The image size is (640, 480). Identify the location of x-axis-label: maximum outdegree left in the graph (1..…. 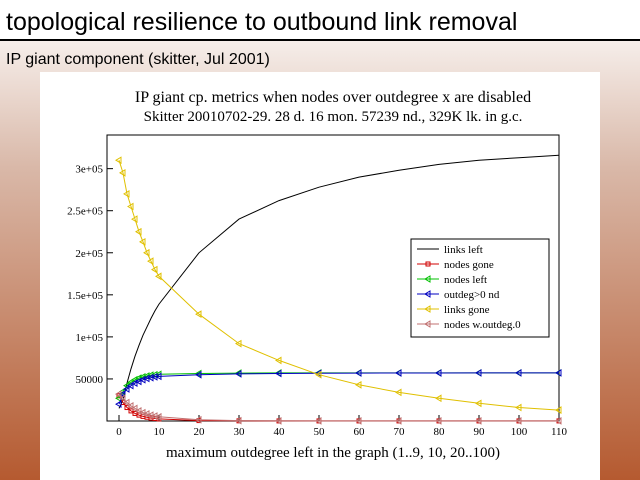
(333, 453).